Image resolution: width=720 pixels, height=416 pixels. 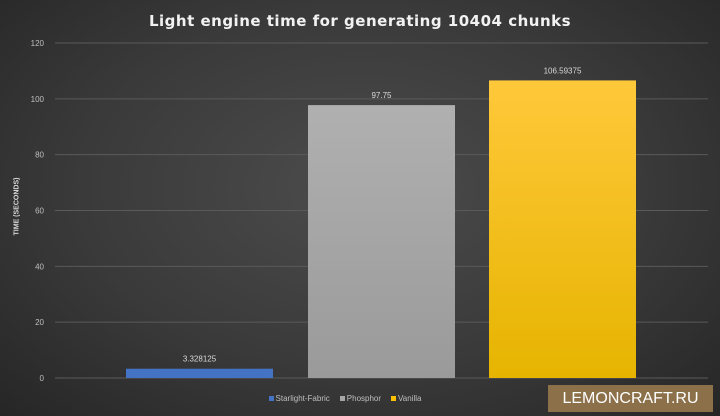 I want to click on legend-item-starlight: Starlight-Fabric, so click(x=299, y=398).